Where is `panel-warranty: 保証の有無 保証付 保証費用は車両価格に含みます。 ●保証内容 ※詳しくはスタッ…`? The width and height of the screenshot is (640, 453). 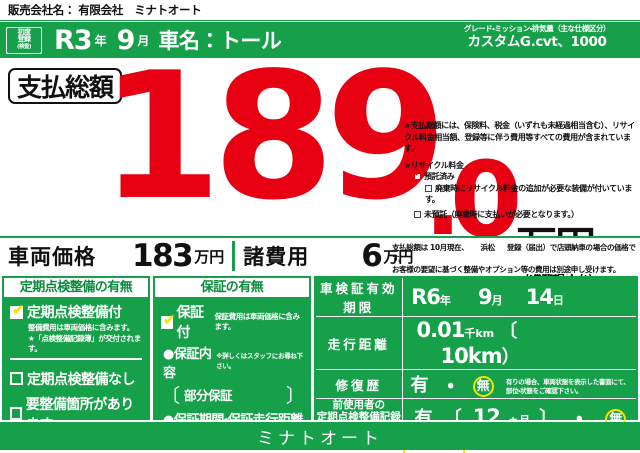 panel-warranty: 保証の有無 保証付 保証費用は車両価格に含みます。 ●保証内容 ※詳しくはスタッ… is located at coordinates (232, 364).